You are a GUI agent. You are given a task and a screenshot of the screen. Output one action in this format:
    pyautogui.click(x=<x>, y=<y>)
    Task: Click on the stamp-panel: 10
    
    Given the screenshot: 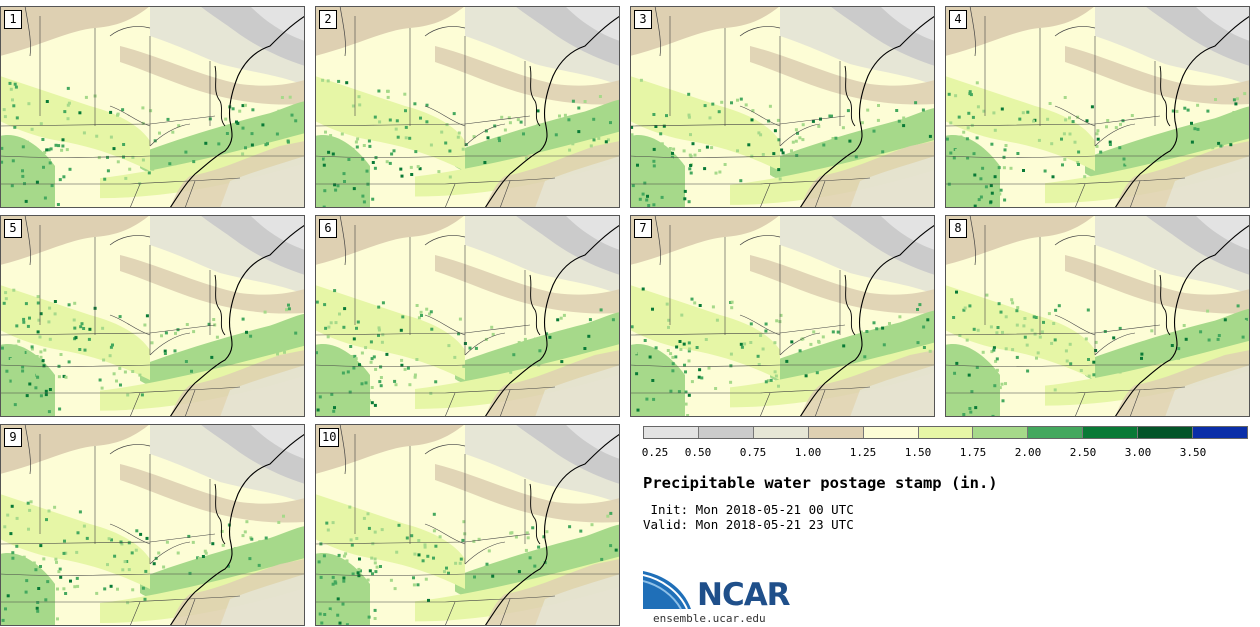 What is the action you would take?
    pyautogui.click(x=467, y=525)
    